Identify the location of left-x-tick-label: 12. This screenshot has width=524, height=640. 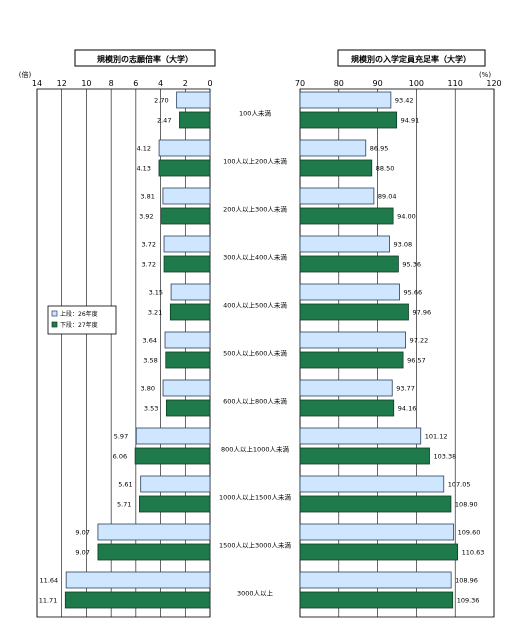
(62, 83).